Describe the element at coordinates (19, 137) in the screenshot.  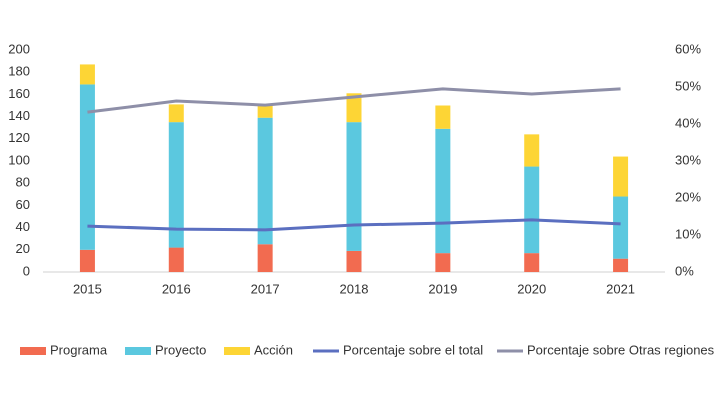
I see `y-tick-label: 120` at that location.